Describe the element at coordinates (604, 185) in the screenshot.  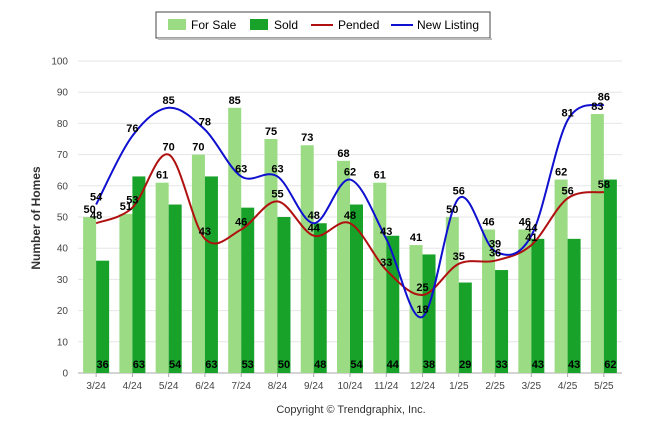
I see `data-label-pended: 58` at that location.